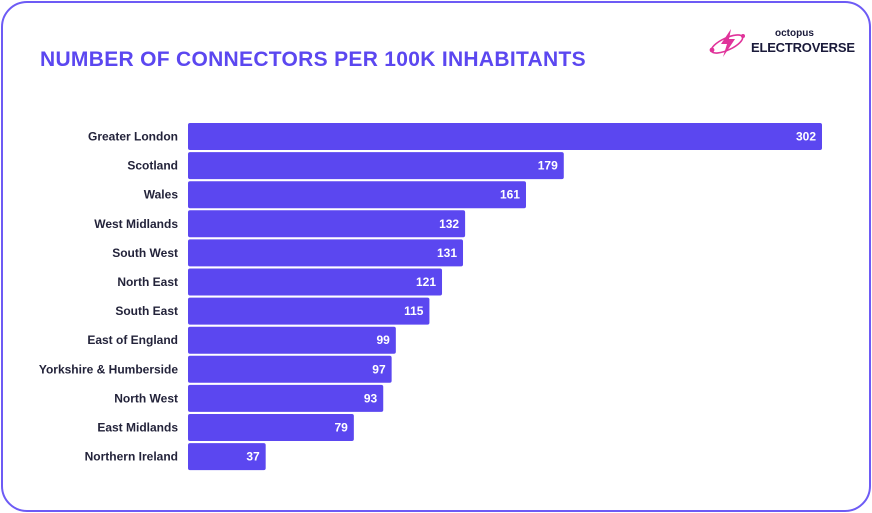  I want to click on value-label: 161, so click(510, 195).